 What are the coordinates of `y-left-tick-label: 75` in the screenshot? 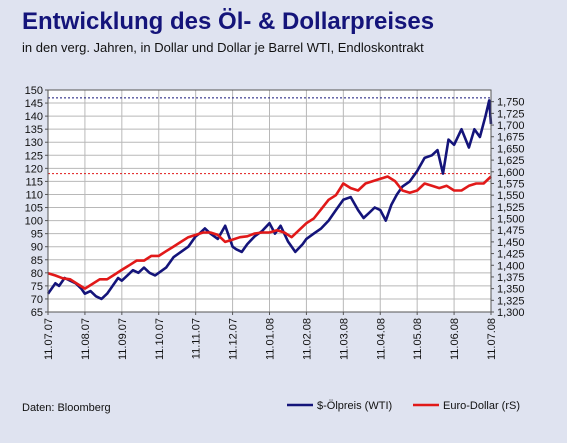 It's located at (37, 287).